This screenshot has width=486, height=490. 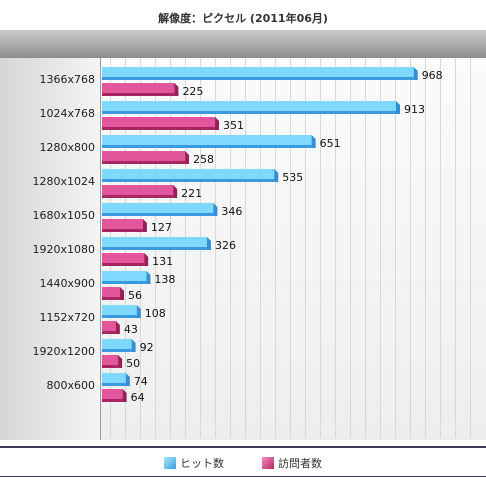 What do you see at coordinates (243, 18) in the screenshot?
I see `chart-title: 解像度：ピクセル (2011年06月)` at bounding box center [243, 18].